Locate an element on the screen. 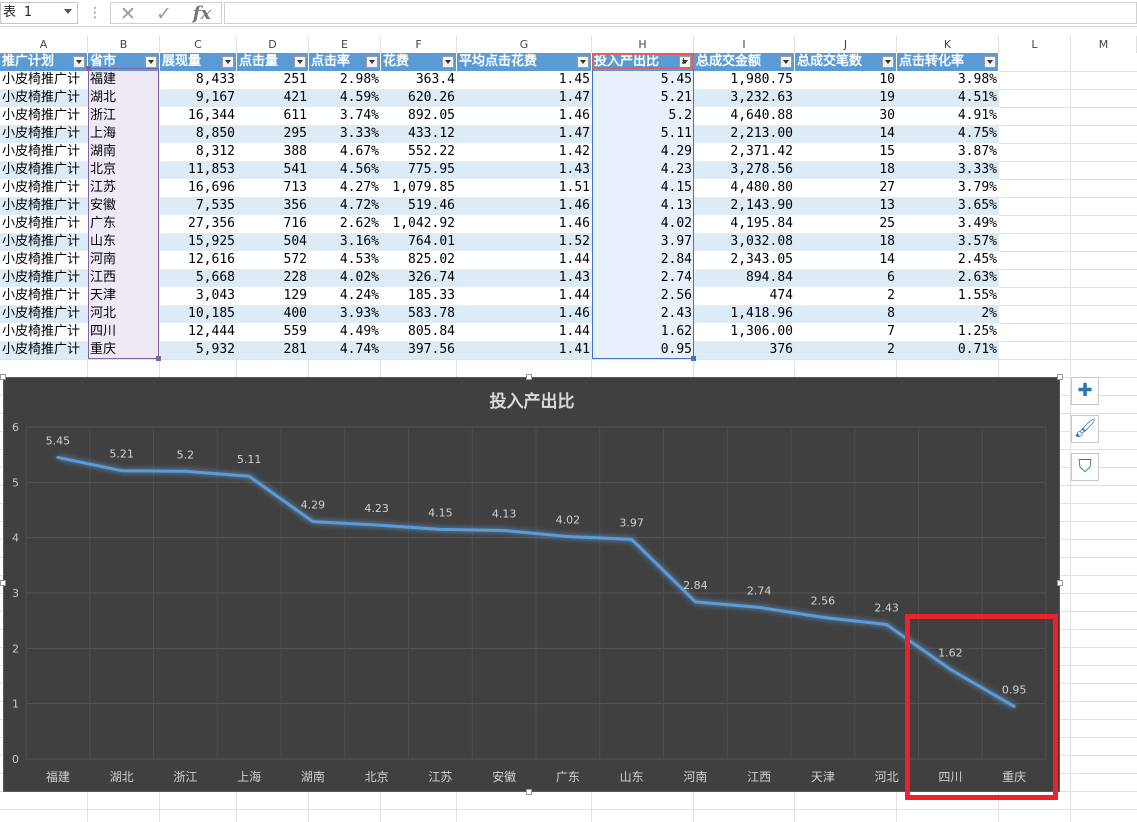  table-cell: 1.52 is located at coordinates (524, 242).